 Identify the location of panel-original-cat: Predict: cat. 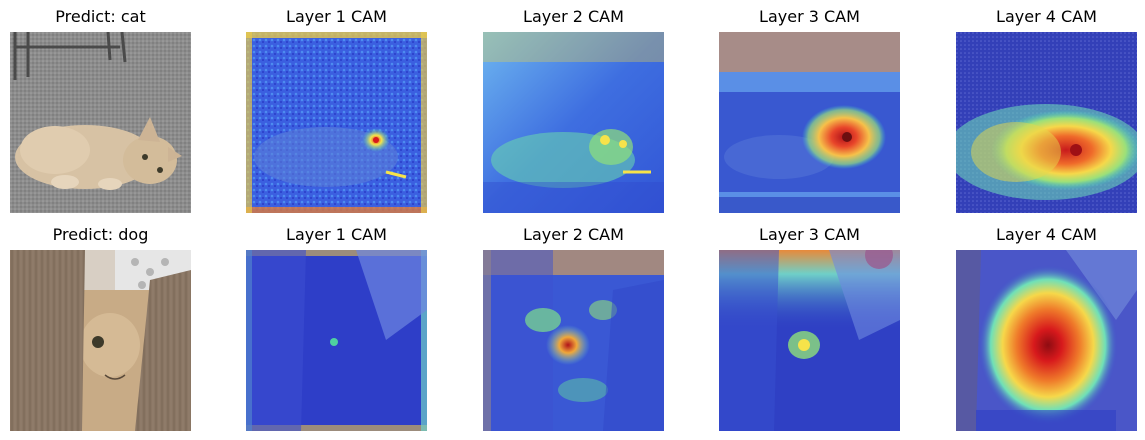
(100, 110).